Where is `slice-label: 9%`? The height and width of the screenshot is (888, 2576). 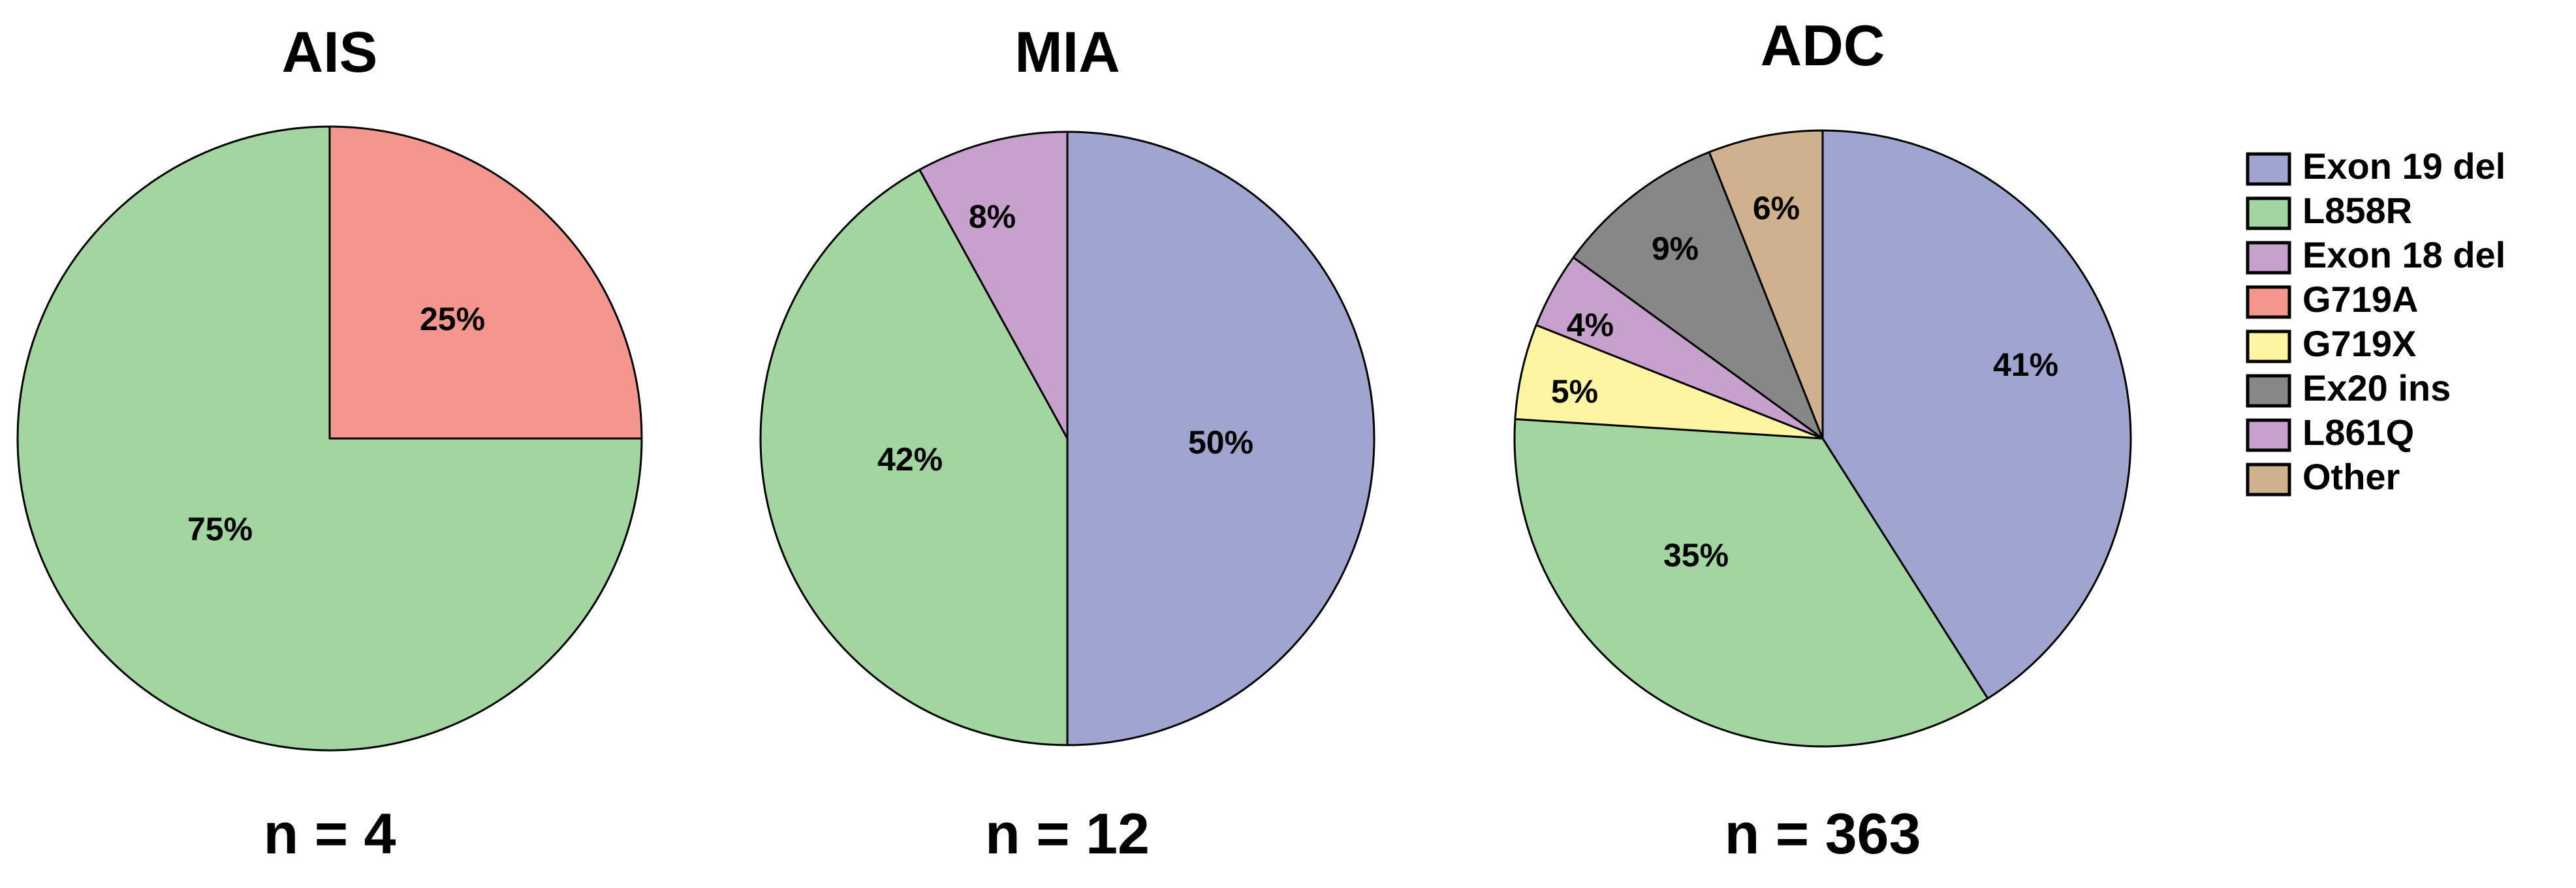
slice-label: 9% is located at coordinates (1676, 248).